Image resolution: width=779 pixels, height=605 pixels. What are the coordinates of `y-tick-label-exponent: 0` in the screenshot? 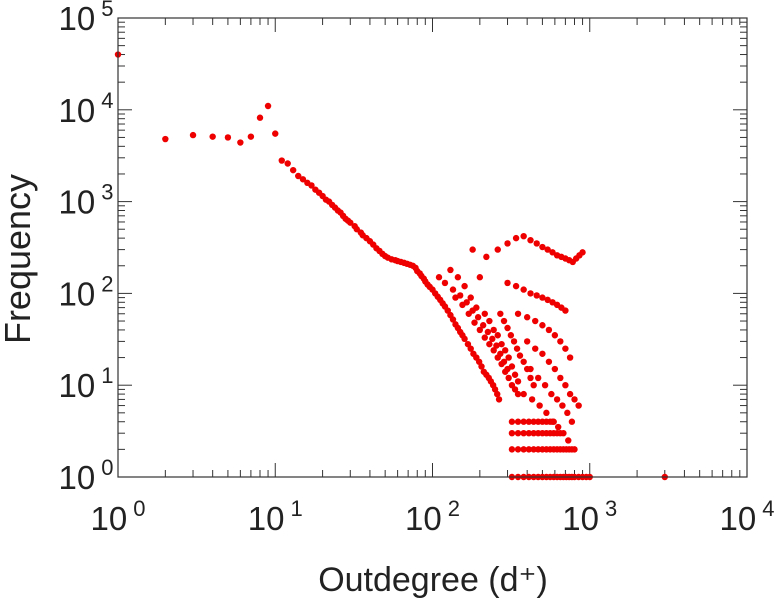 It's located at (107, 467).